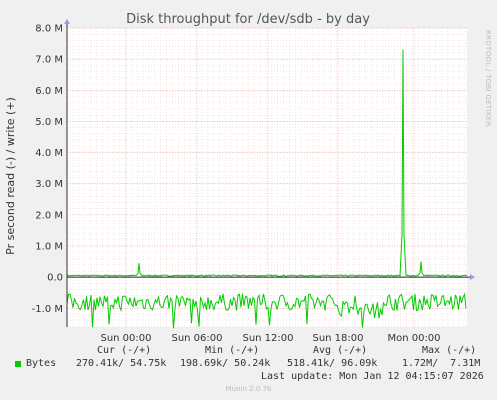  Describe the element at coordinates (49, 60) in the screenshot. I see `y-tick-label: 7.0 M` at that location.